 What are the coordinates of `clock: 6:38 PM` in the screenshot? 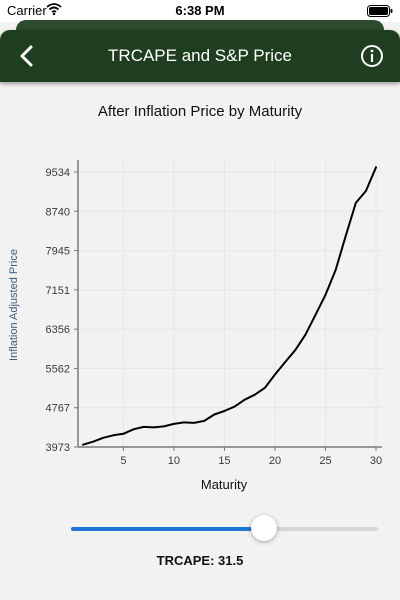 It's located at (200, 10).